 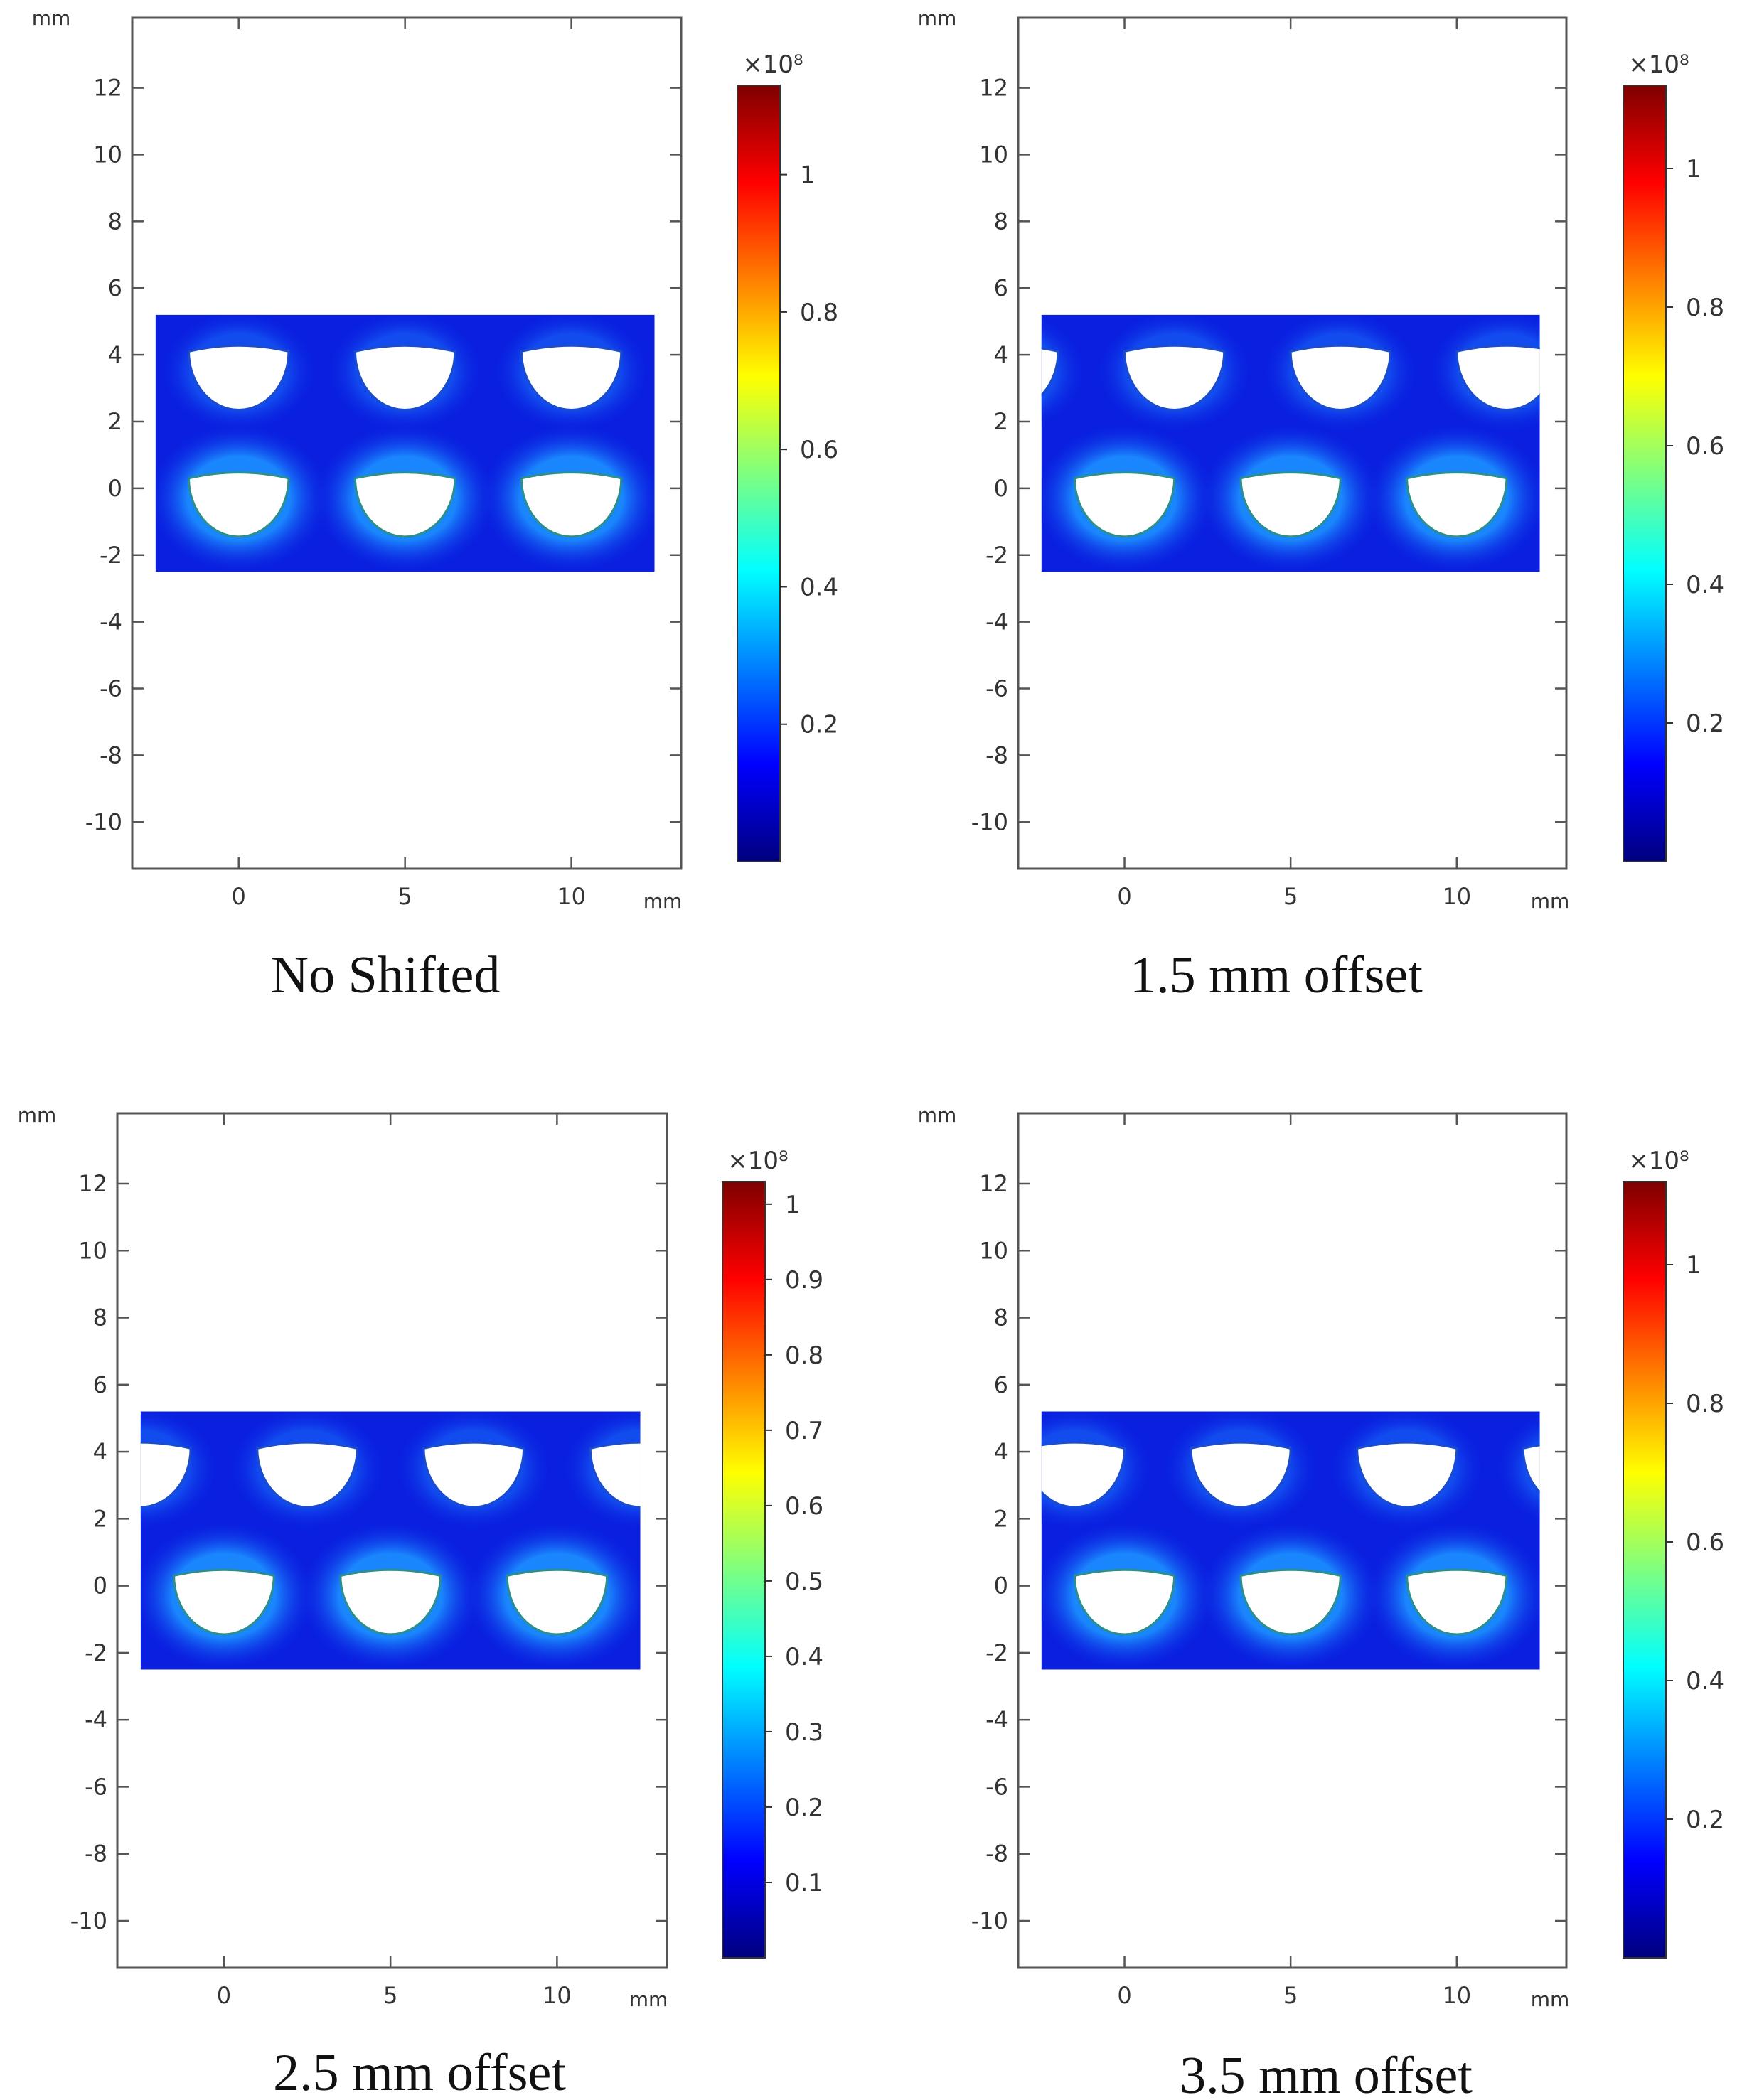 What do you see at coordinates (804, 1431) in the screenshot?
I see `colorbar-tick-label: 0.7` at bounding box center [804, 1431].